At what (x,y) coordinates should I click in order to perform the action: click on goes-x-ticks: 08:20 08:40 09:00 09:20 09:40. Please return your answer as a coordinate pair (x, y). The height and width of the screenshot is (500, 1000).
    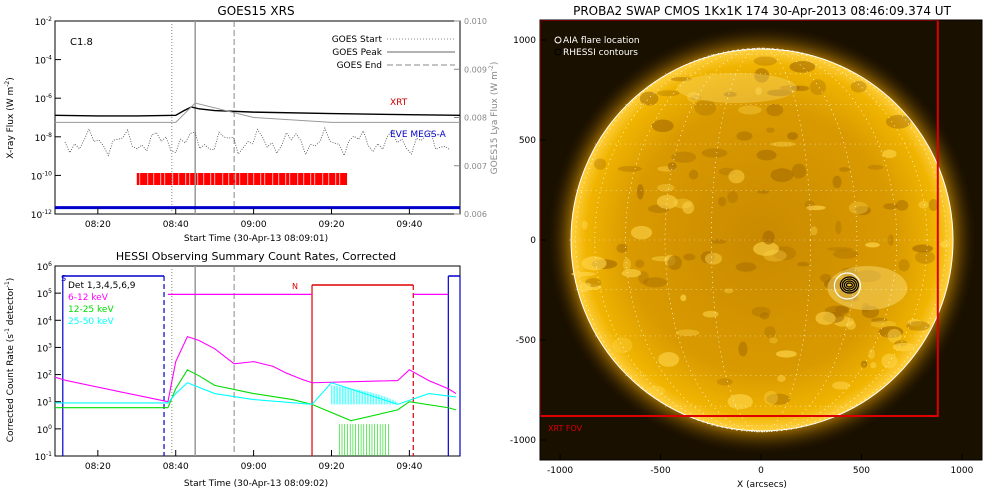
    Looking at the image, I should click on (254, 219).